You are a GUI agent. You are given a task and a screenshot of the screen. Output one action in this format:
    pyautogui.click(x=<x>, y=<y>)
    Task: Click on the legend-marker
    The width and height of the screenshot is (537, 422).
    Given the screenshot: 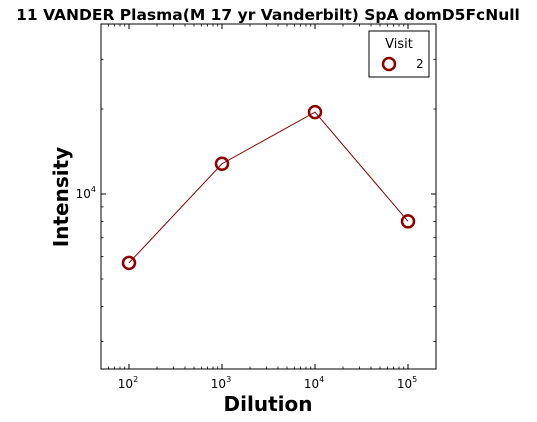 What is the action you would take?
    pyautogui.click(x=389, y=64)
    